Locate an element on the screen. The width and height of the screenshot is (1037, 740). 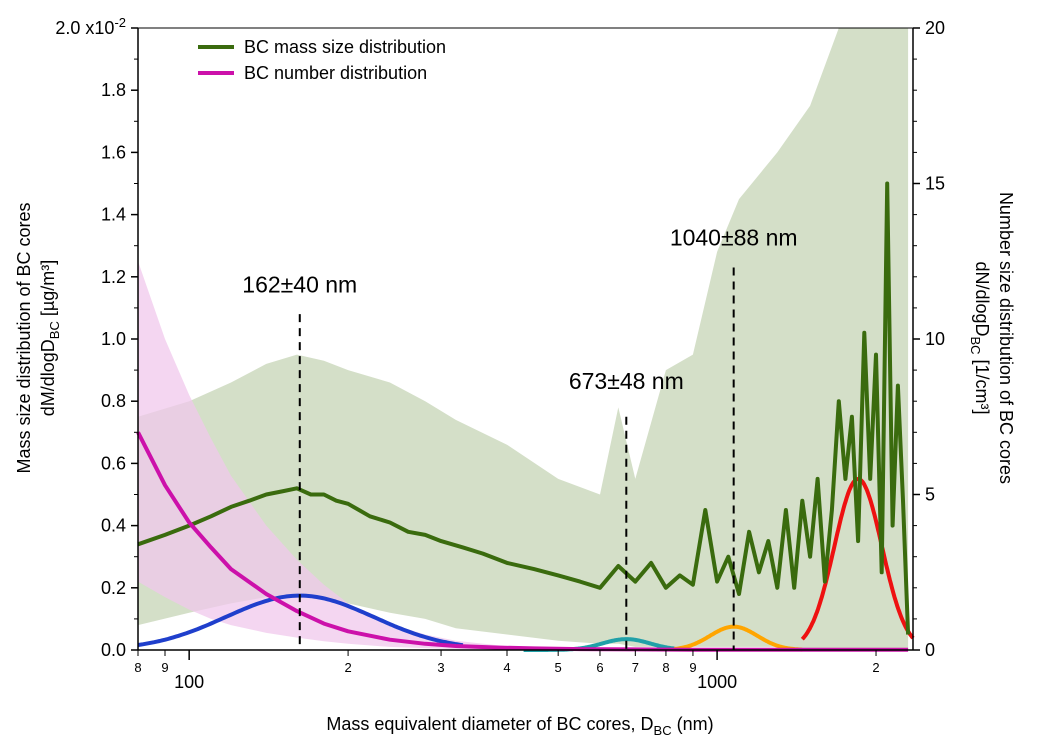
annotation-label-1: 162±40 nm is located at coordinates (299, 284).